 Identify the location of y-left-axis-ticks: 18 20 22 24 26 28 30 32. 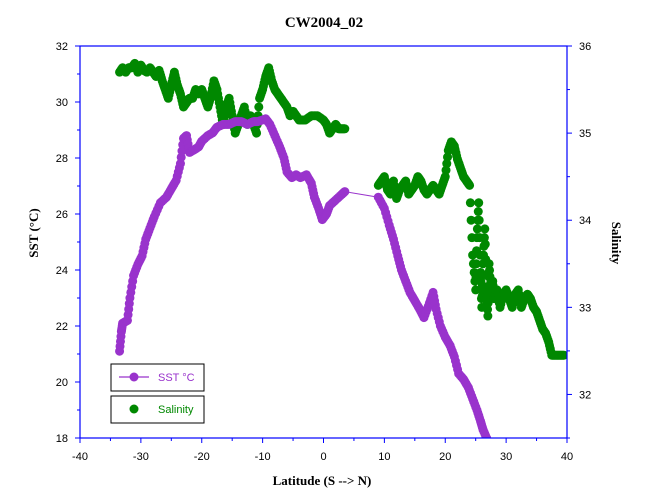
(68, 243).